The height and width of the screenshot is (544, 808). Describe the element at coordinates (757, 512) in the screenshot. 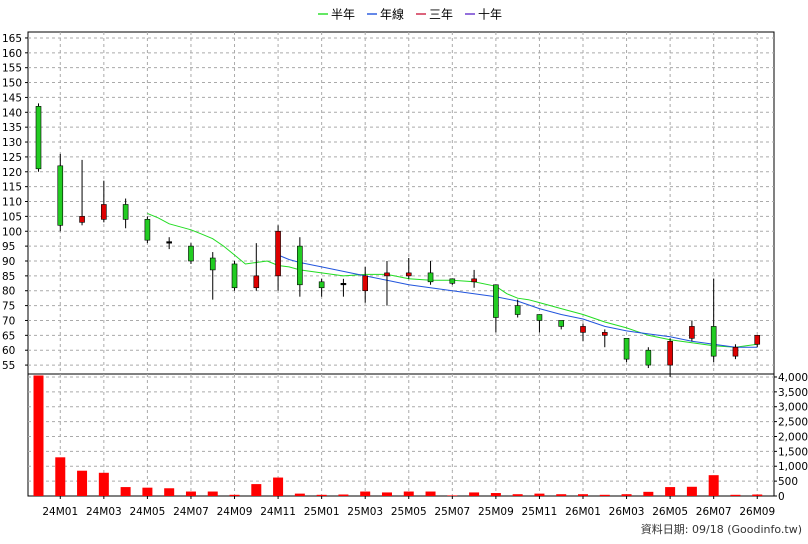

I see `x-tick-label: 26M09` at that location.